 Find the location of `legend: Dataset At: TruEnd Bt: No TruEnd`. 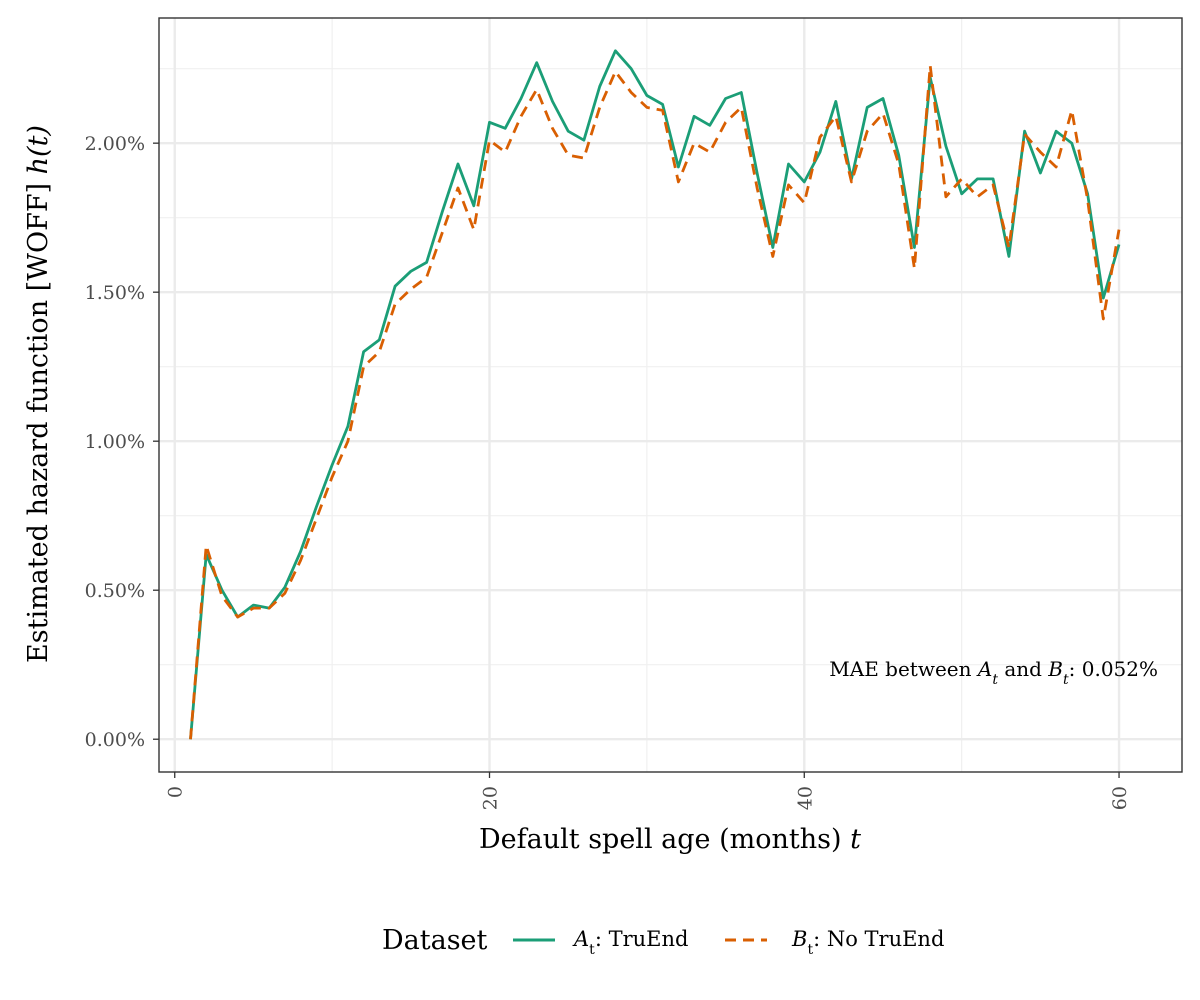

legend: Dataset At: TruEnd Bt: No TruEnd is located at coordinates (663, 941).